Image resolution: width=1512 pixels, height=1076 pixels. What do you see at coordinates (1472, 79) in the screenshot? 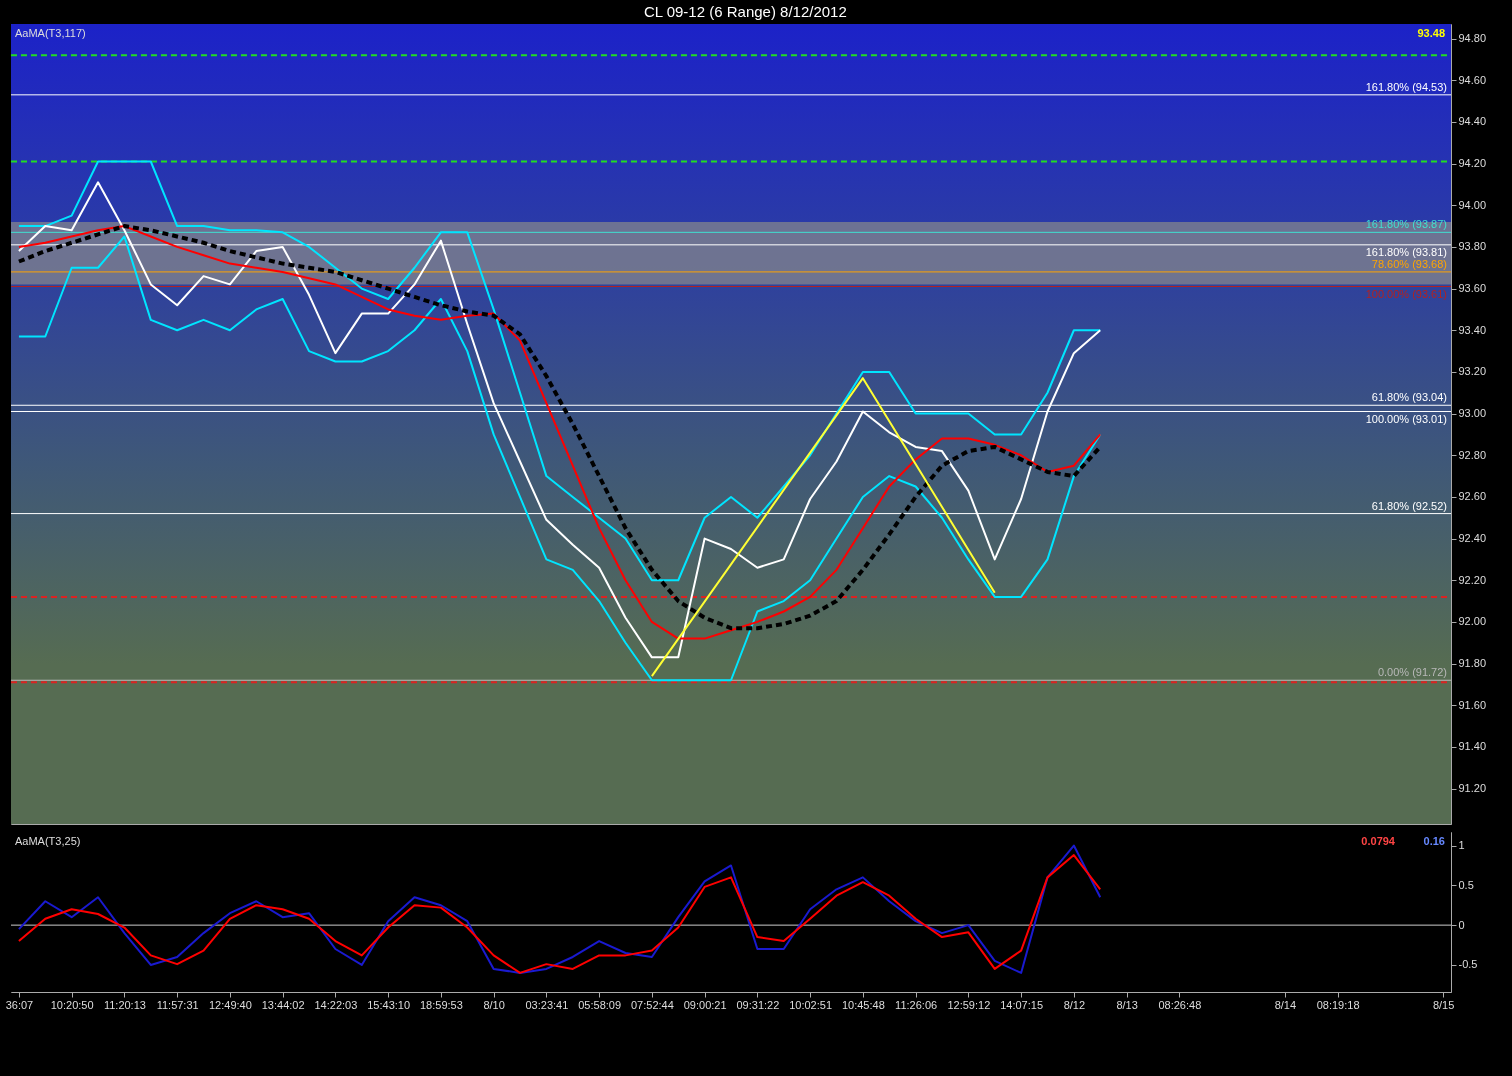
I see `y-tick-label: 94.60` at bounding box center [1472, 79].